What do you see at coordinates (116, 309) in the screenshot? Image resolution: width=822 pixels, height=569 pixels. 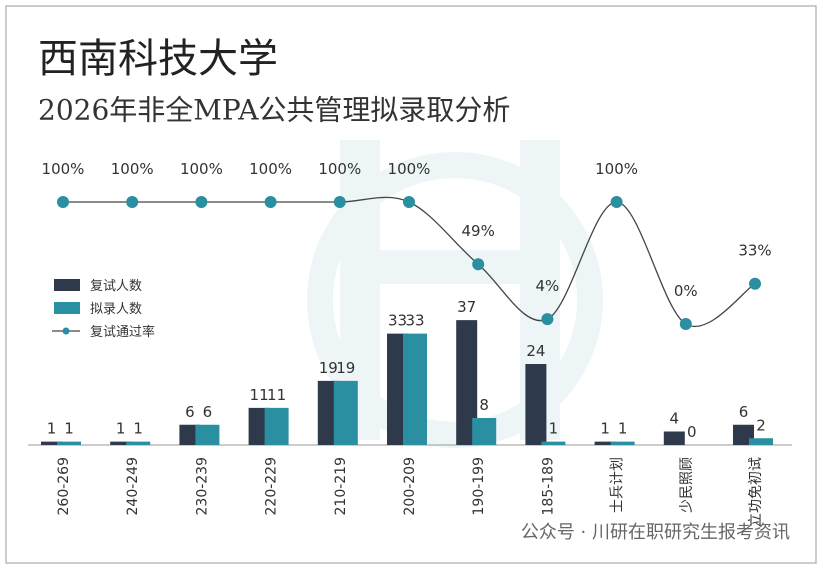 I see `legend-label: 拟录人数` at bounding box center [116, 309].